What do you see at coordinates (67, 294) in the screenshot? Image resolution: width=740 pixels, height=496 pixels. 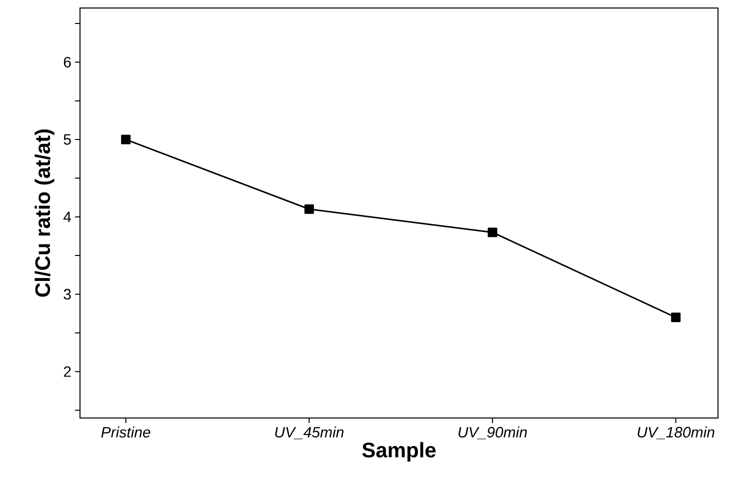 I see `y-tick-label: 3` at bounding box center [67, 294].